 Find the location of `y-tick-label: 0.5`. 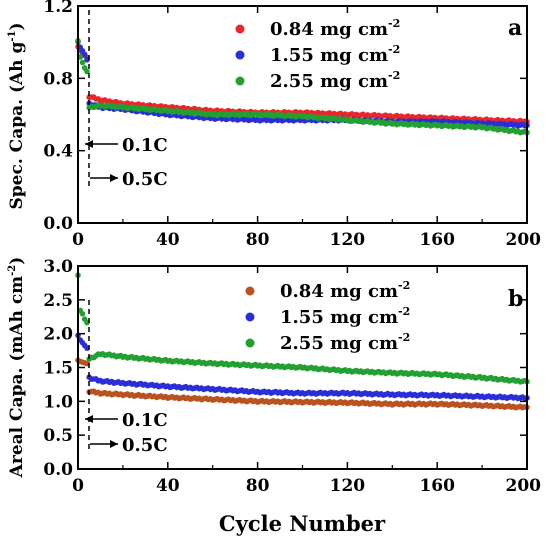

y-tick-label: 0.5 is located at coordinates (58, 436).